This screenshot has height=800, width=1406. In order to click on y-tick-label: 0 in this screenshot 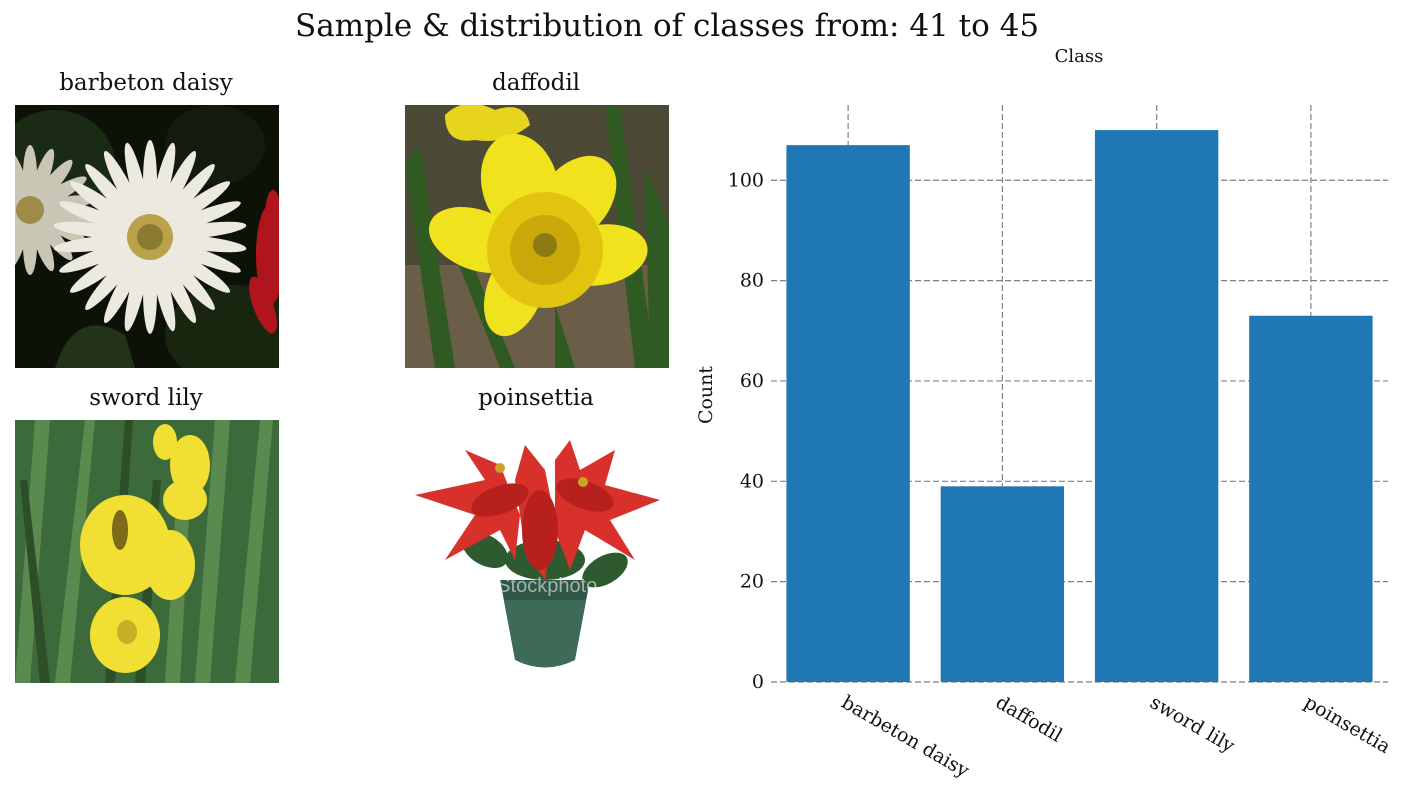, I will do `click(758, 682)`.